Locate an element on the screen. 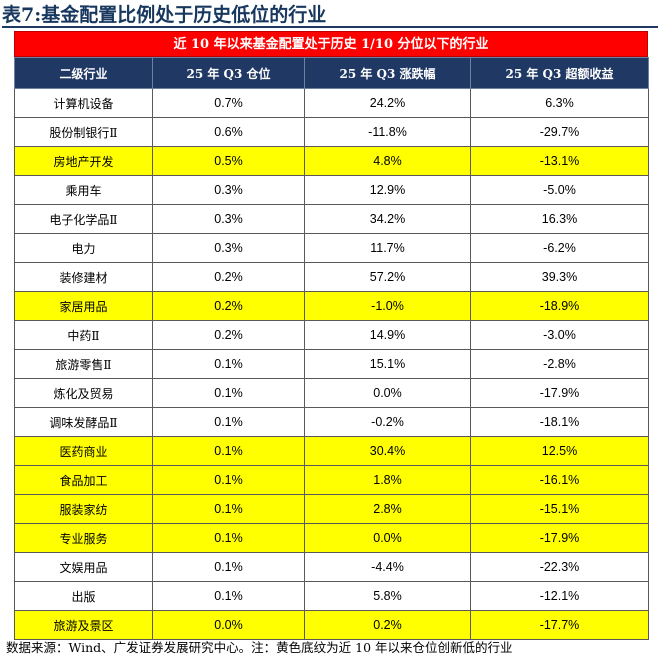  table-row: 股份制银行Ⅱ 0.6% -11.8% -29.7% is located at coordinates (331, 132).